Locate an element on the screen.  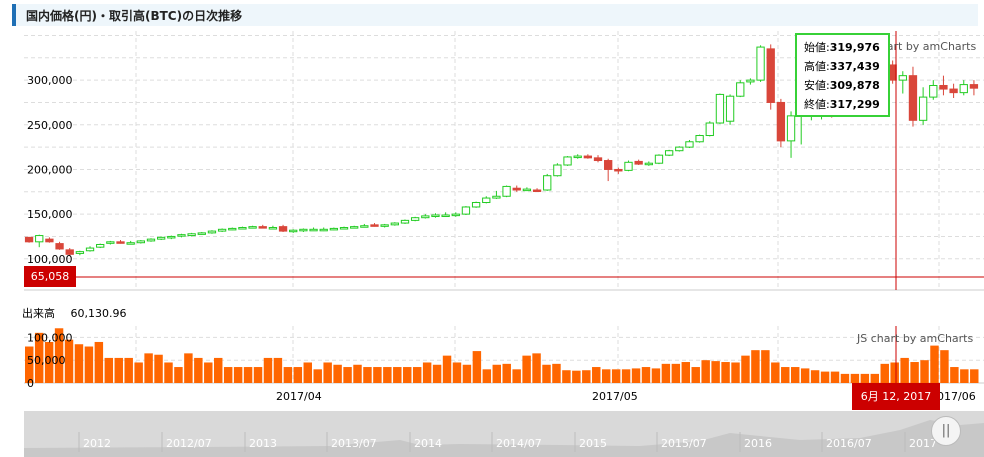
price-tick-label: 200,000 is located at coordinates (50, 169).